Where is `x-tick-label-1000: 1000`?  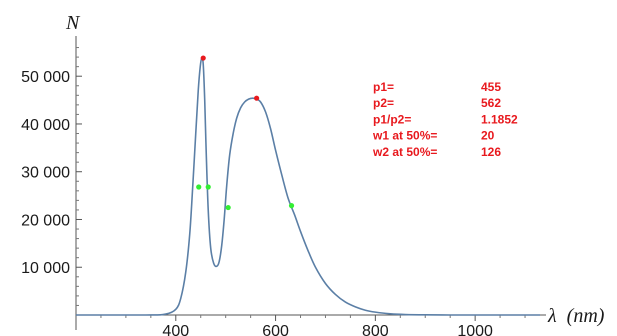 x-tick-label-1000: 1000 is located at coordinates (475, 329).